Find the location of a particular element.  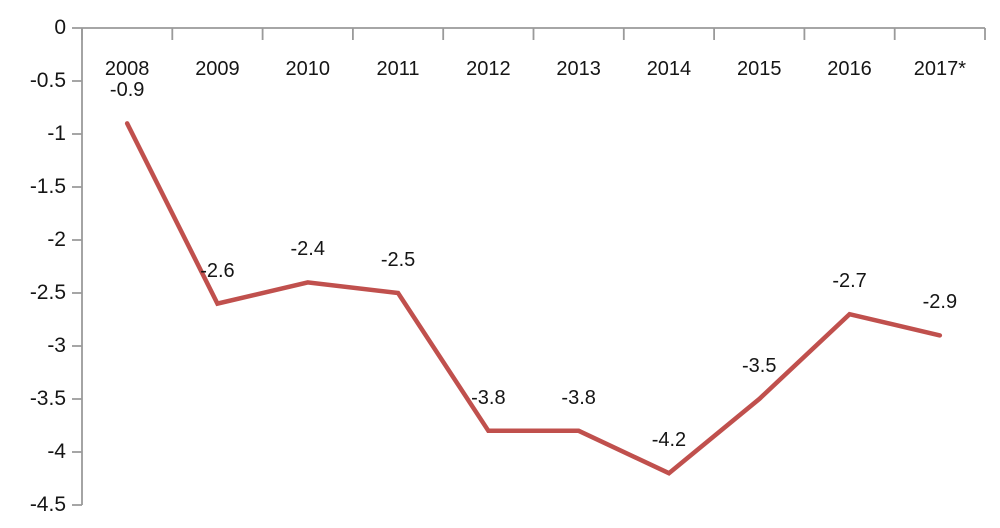

y-axis-tick-label: -0.5 is located at coordinates (47, 80).